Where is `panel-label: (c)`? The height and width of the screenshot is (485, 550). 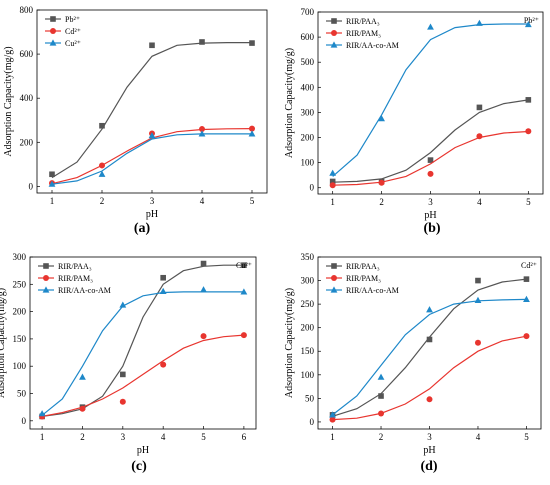
panel-label: (c) is located at coordinates (139, 466).